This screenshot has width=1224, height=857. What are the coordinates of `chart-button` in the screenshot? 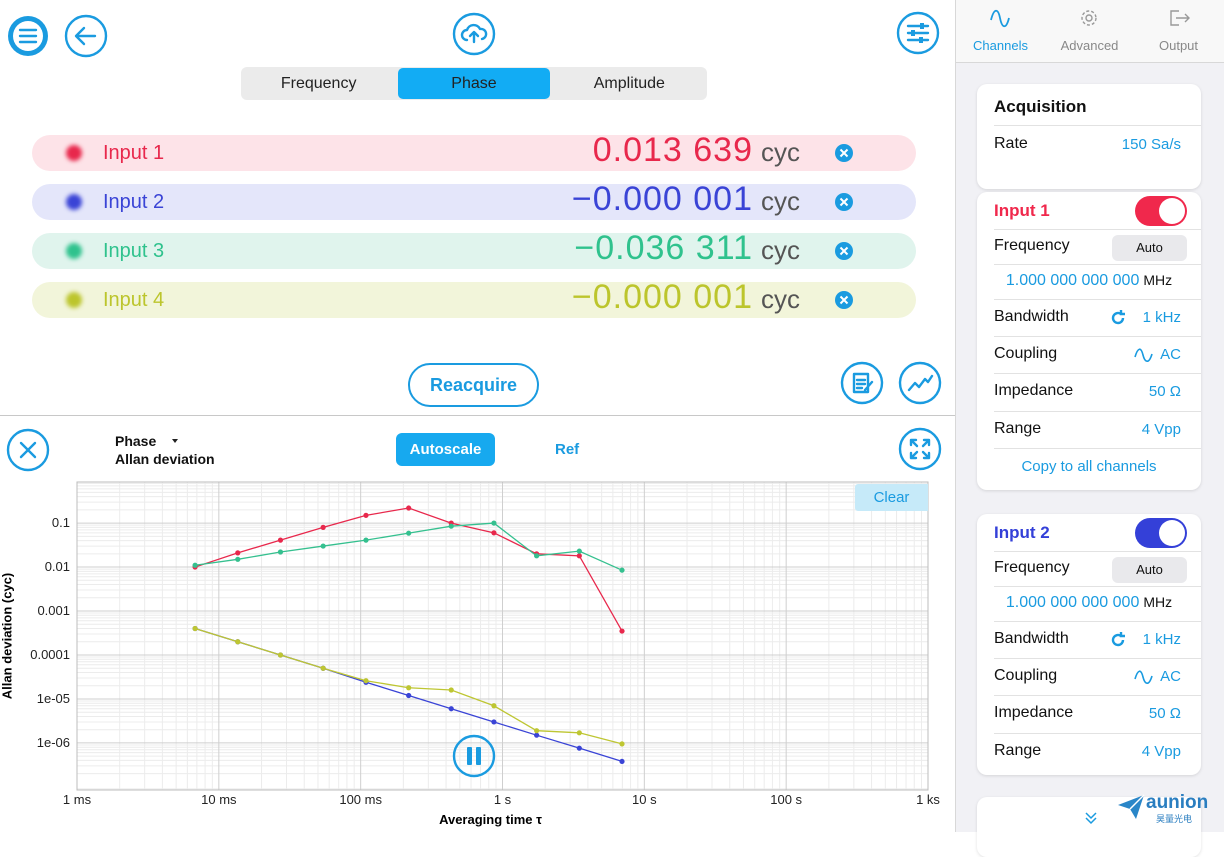 It's located at (920, 383).